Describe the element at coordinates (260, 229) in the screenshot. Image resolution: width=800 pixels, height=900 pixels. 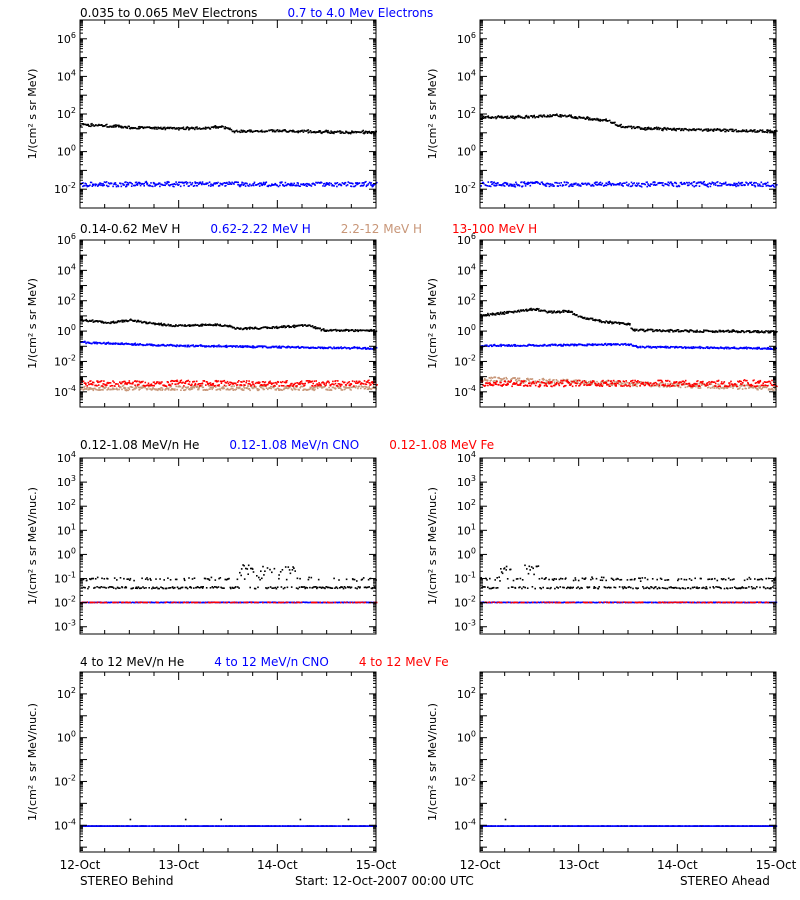
I see `row-title-segment: 0.62-2.22 MeV H` at that location.